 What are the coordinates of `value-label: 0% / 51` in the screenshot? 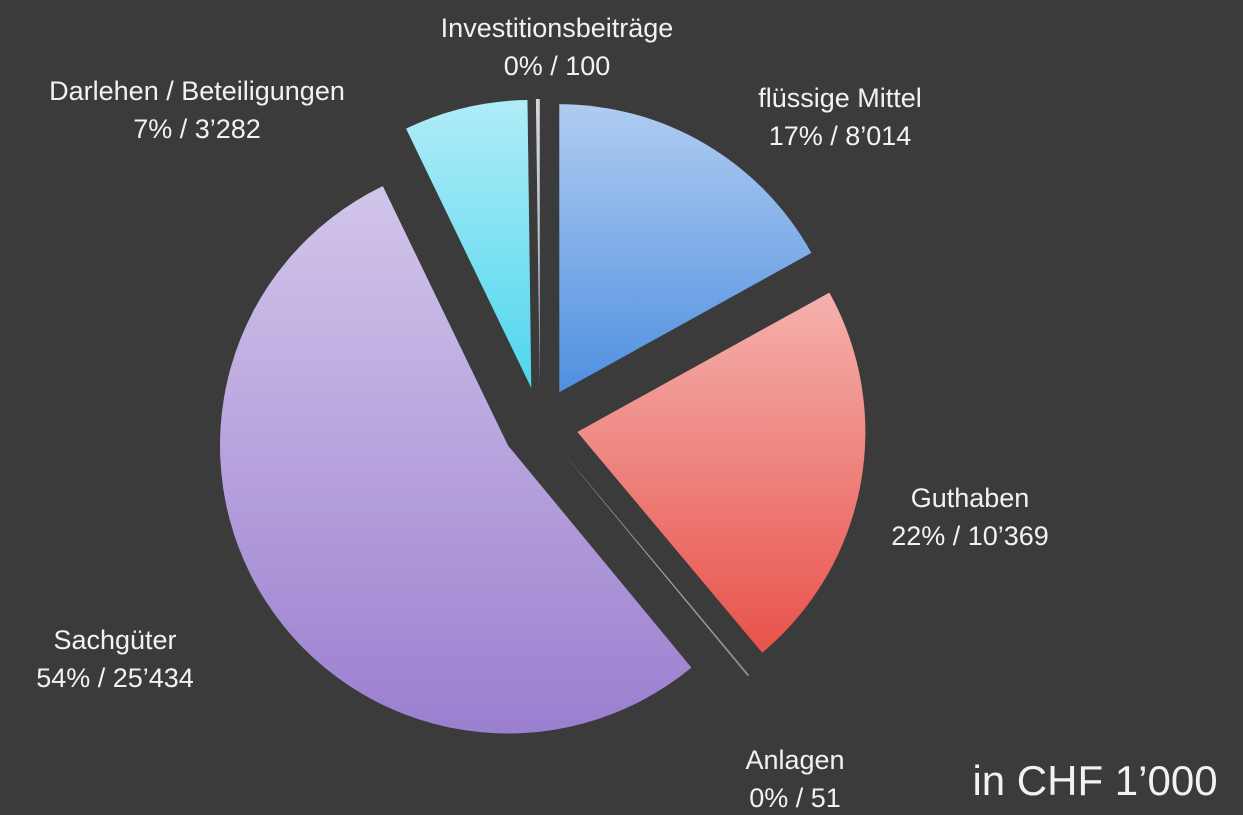 It's located at (795, 798).